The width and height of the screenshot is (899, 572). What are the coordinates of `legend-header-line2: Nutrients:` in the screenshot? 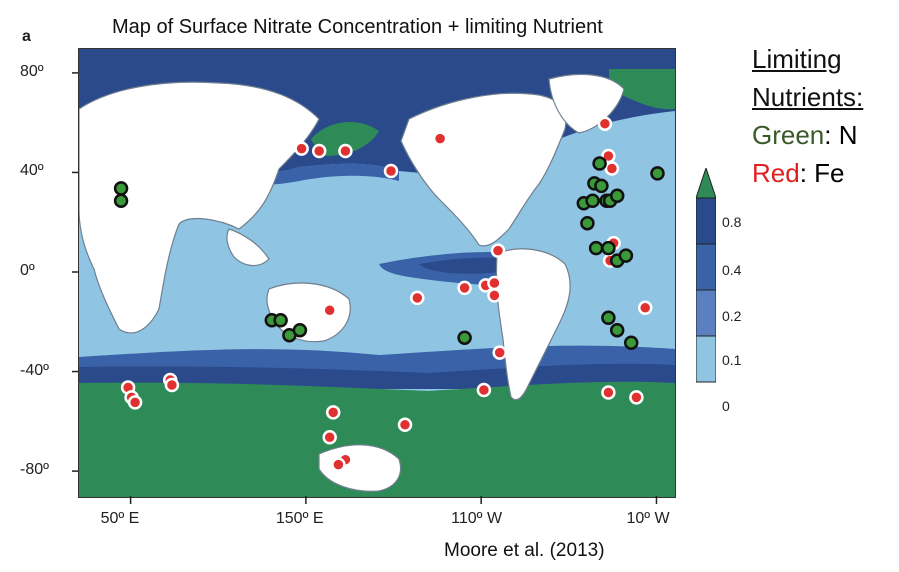 It's located at (808, 97).